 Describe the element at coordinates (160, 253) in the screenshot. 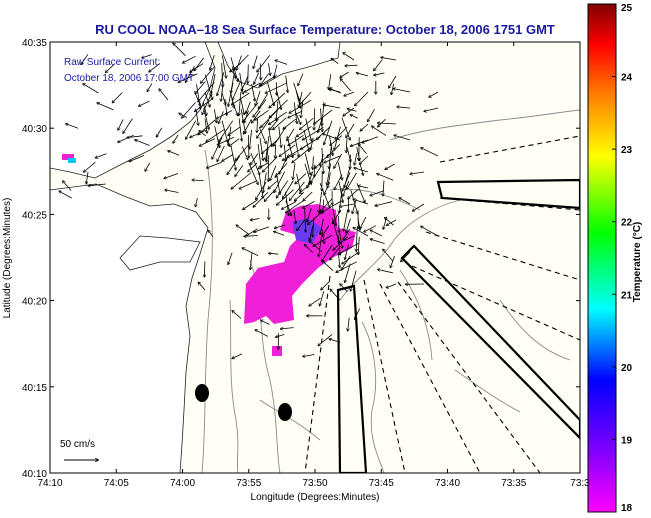

I see `land-sandy-hook` at that location.